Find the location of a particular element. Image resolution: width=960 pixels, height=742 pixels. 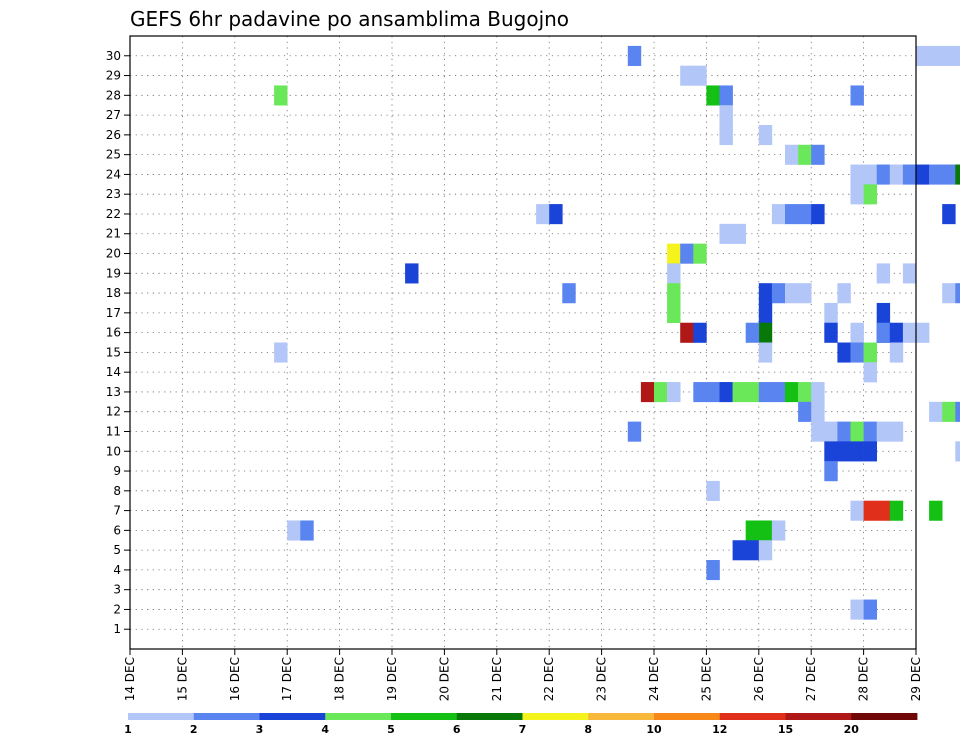

x-tick-label: 17 DEC is located at coordinates (287, 679).